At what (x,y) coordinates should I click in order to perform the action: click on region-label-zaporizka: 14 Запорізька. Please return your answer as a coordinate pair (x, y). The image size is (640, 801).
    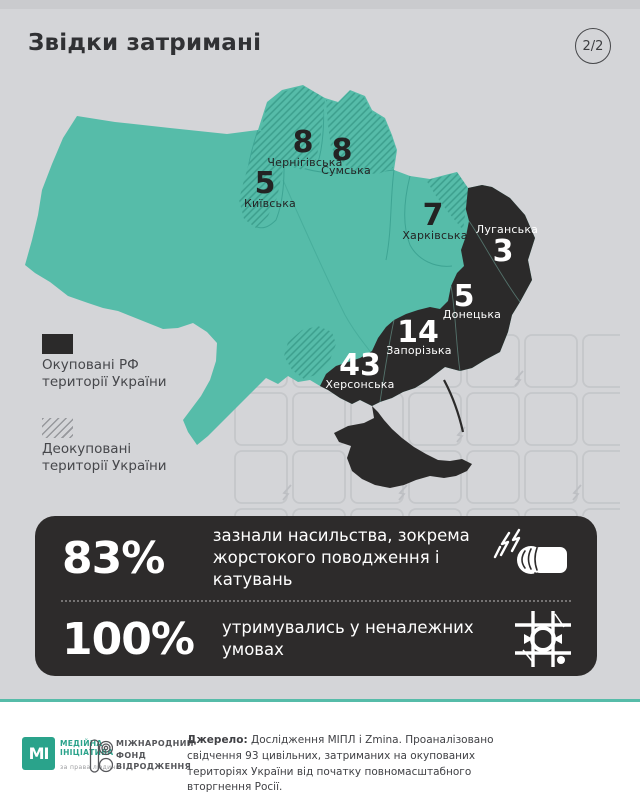
    Looking at the image, I should click on (418, 336).